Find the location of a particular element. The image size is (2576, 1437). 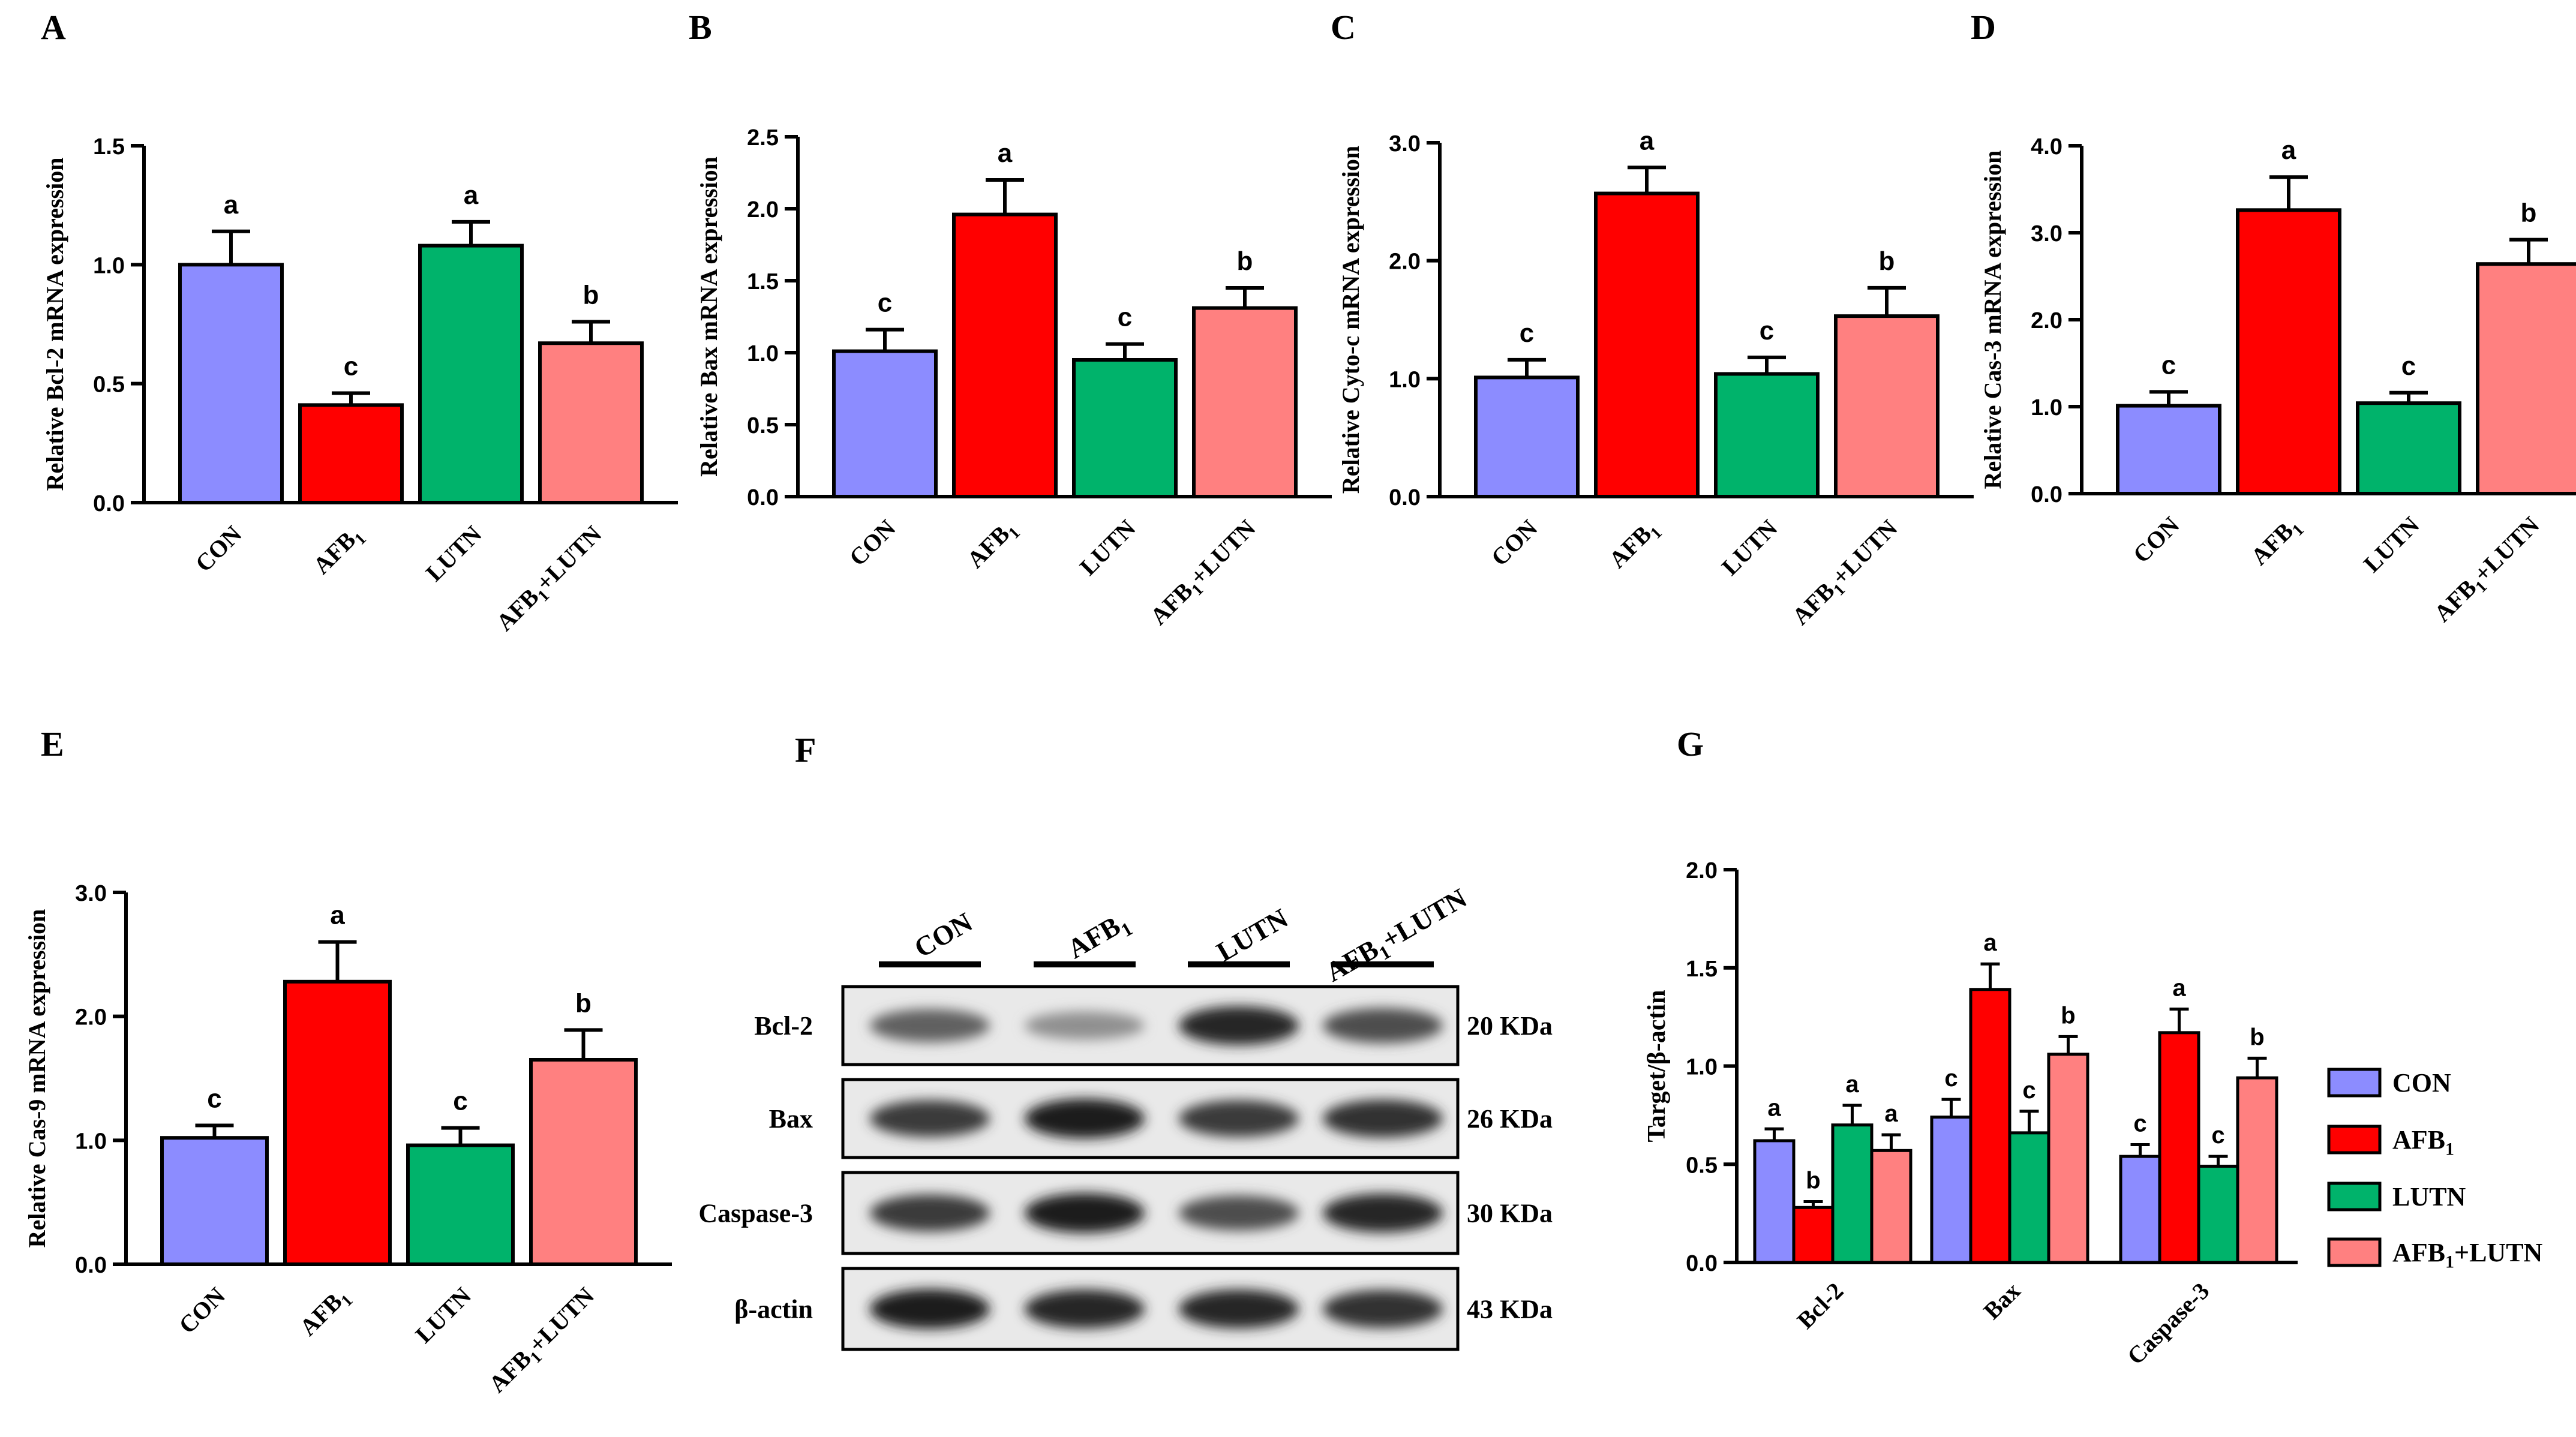

band-bax-afb1-lutn is located at coordinates (1383, 1118).